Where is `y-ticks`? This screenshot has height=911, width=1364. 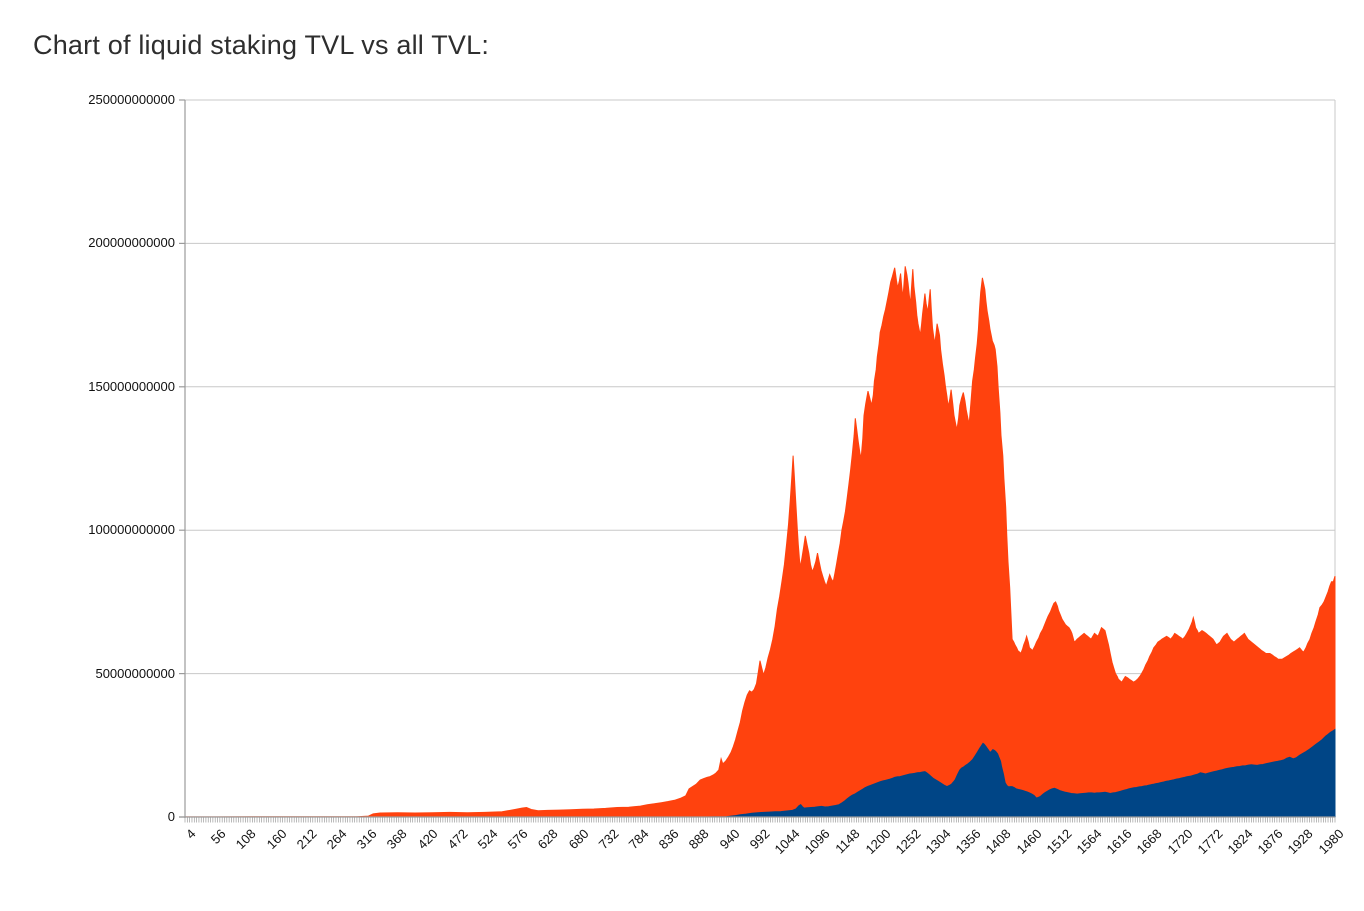 y-ticks is located at coordinates (182, 458).